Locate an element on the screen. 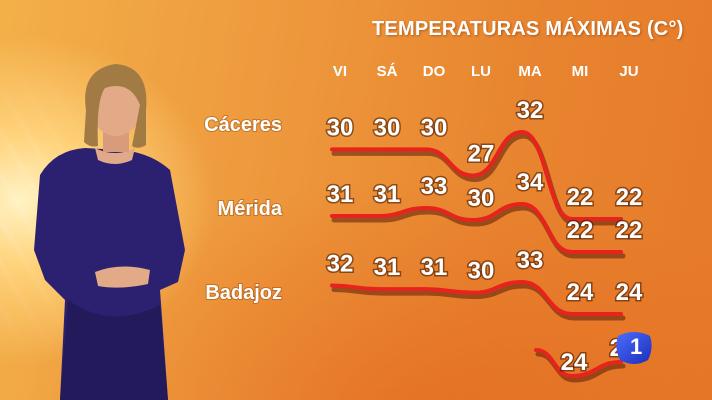 Image resolution: width=712 pixels, height=400 pixels. channel-logo-number: 1 is located at coordinates (636, 346).